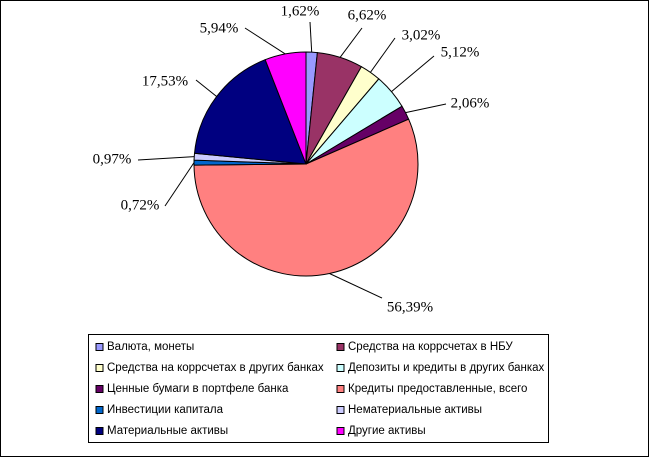  I want to click on data-label: 1,62%, so click(300, 11).